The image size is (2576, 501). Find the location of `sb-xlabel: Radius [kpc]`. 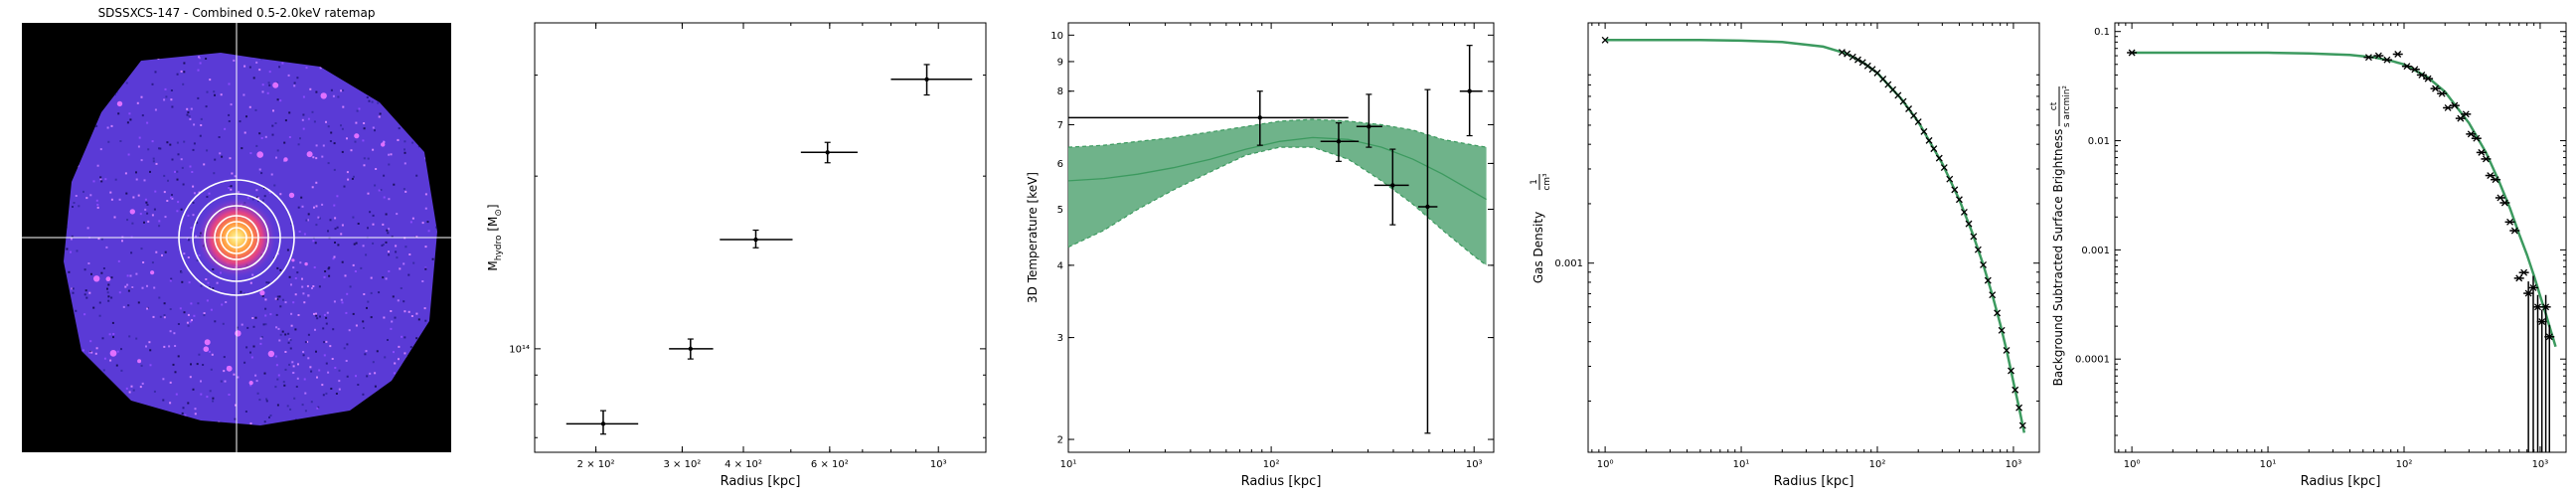

sb-xlabel: Radius [kpc] is located at coordinates (2341, 481).